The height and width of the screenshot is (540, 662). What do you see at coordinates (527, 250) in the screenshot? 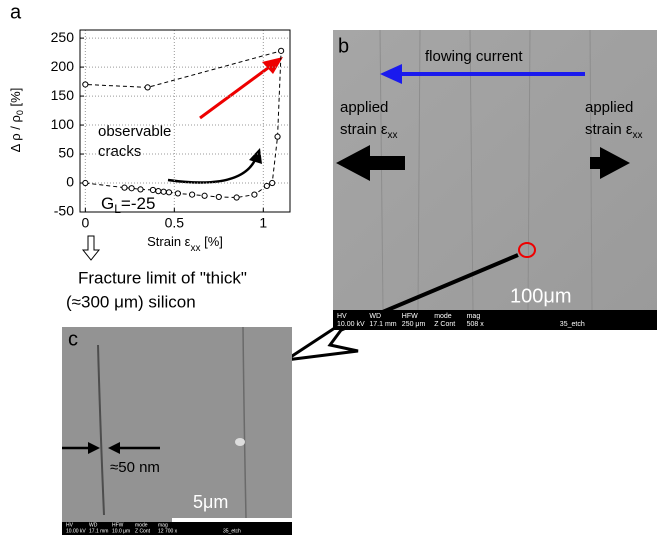
I see `highlight` at bounding box center [527, 250].